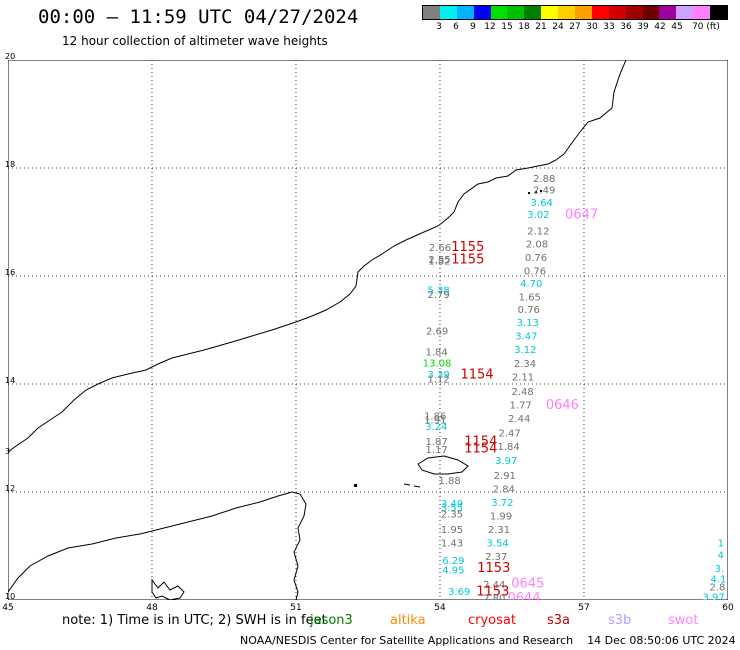 This screenshot has height=650, width=740. Describe the element at coordinates (530, 298) in the screenshot. I see `wave-height-observation: 1.65` at that location.